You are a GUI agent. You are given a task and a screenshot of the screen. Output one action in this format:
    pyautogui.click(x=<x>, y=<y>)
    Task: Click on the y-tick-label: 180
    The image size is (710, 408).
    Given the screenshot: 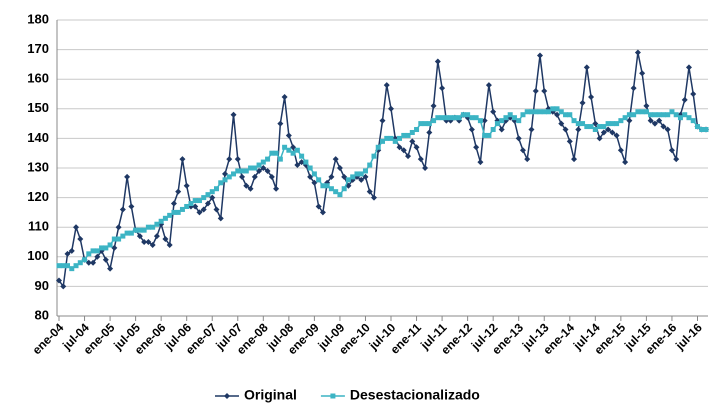 What is the action you would take?
    pyautogui.click(x=38, y=18)
    